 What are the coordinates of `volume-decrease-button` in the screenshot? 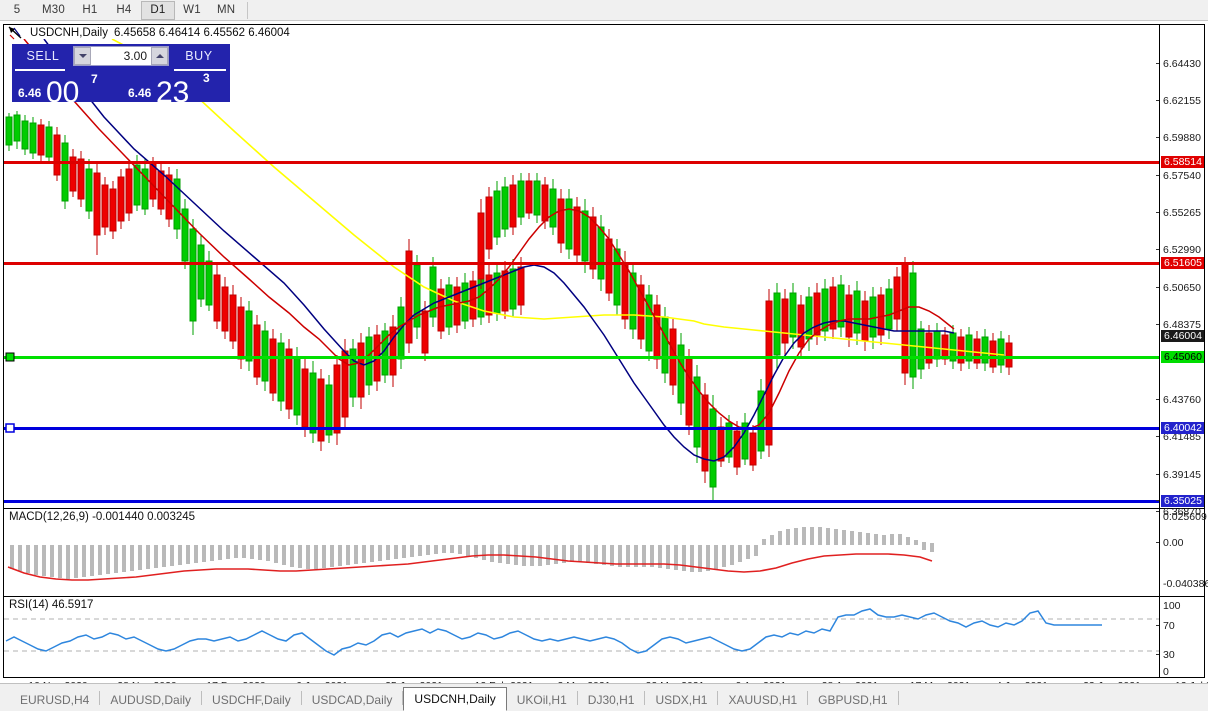 It's located at (82, 56).